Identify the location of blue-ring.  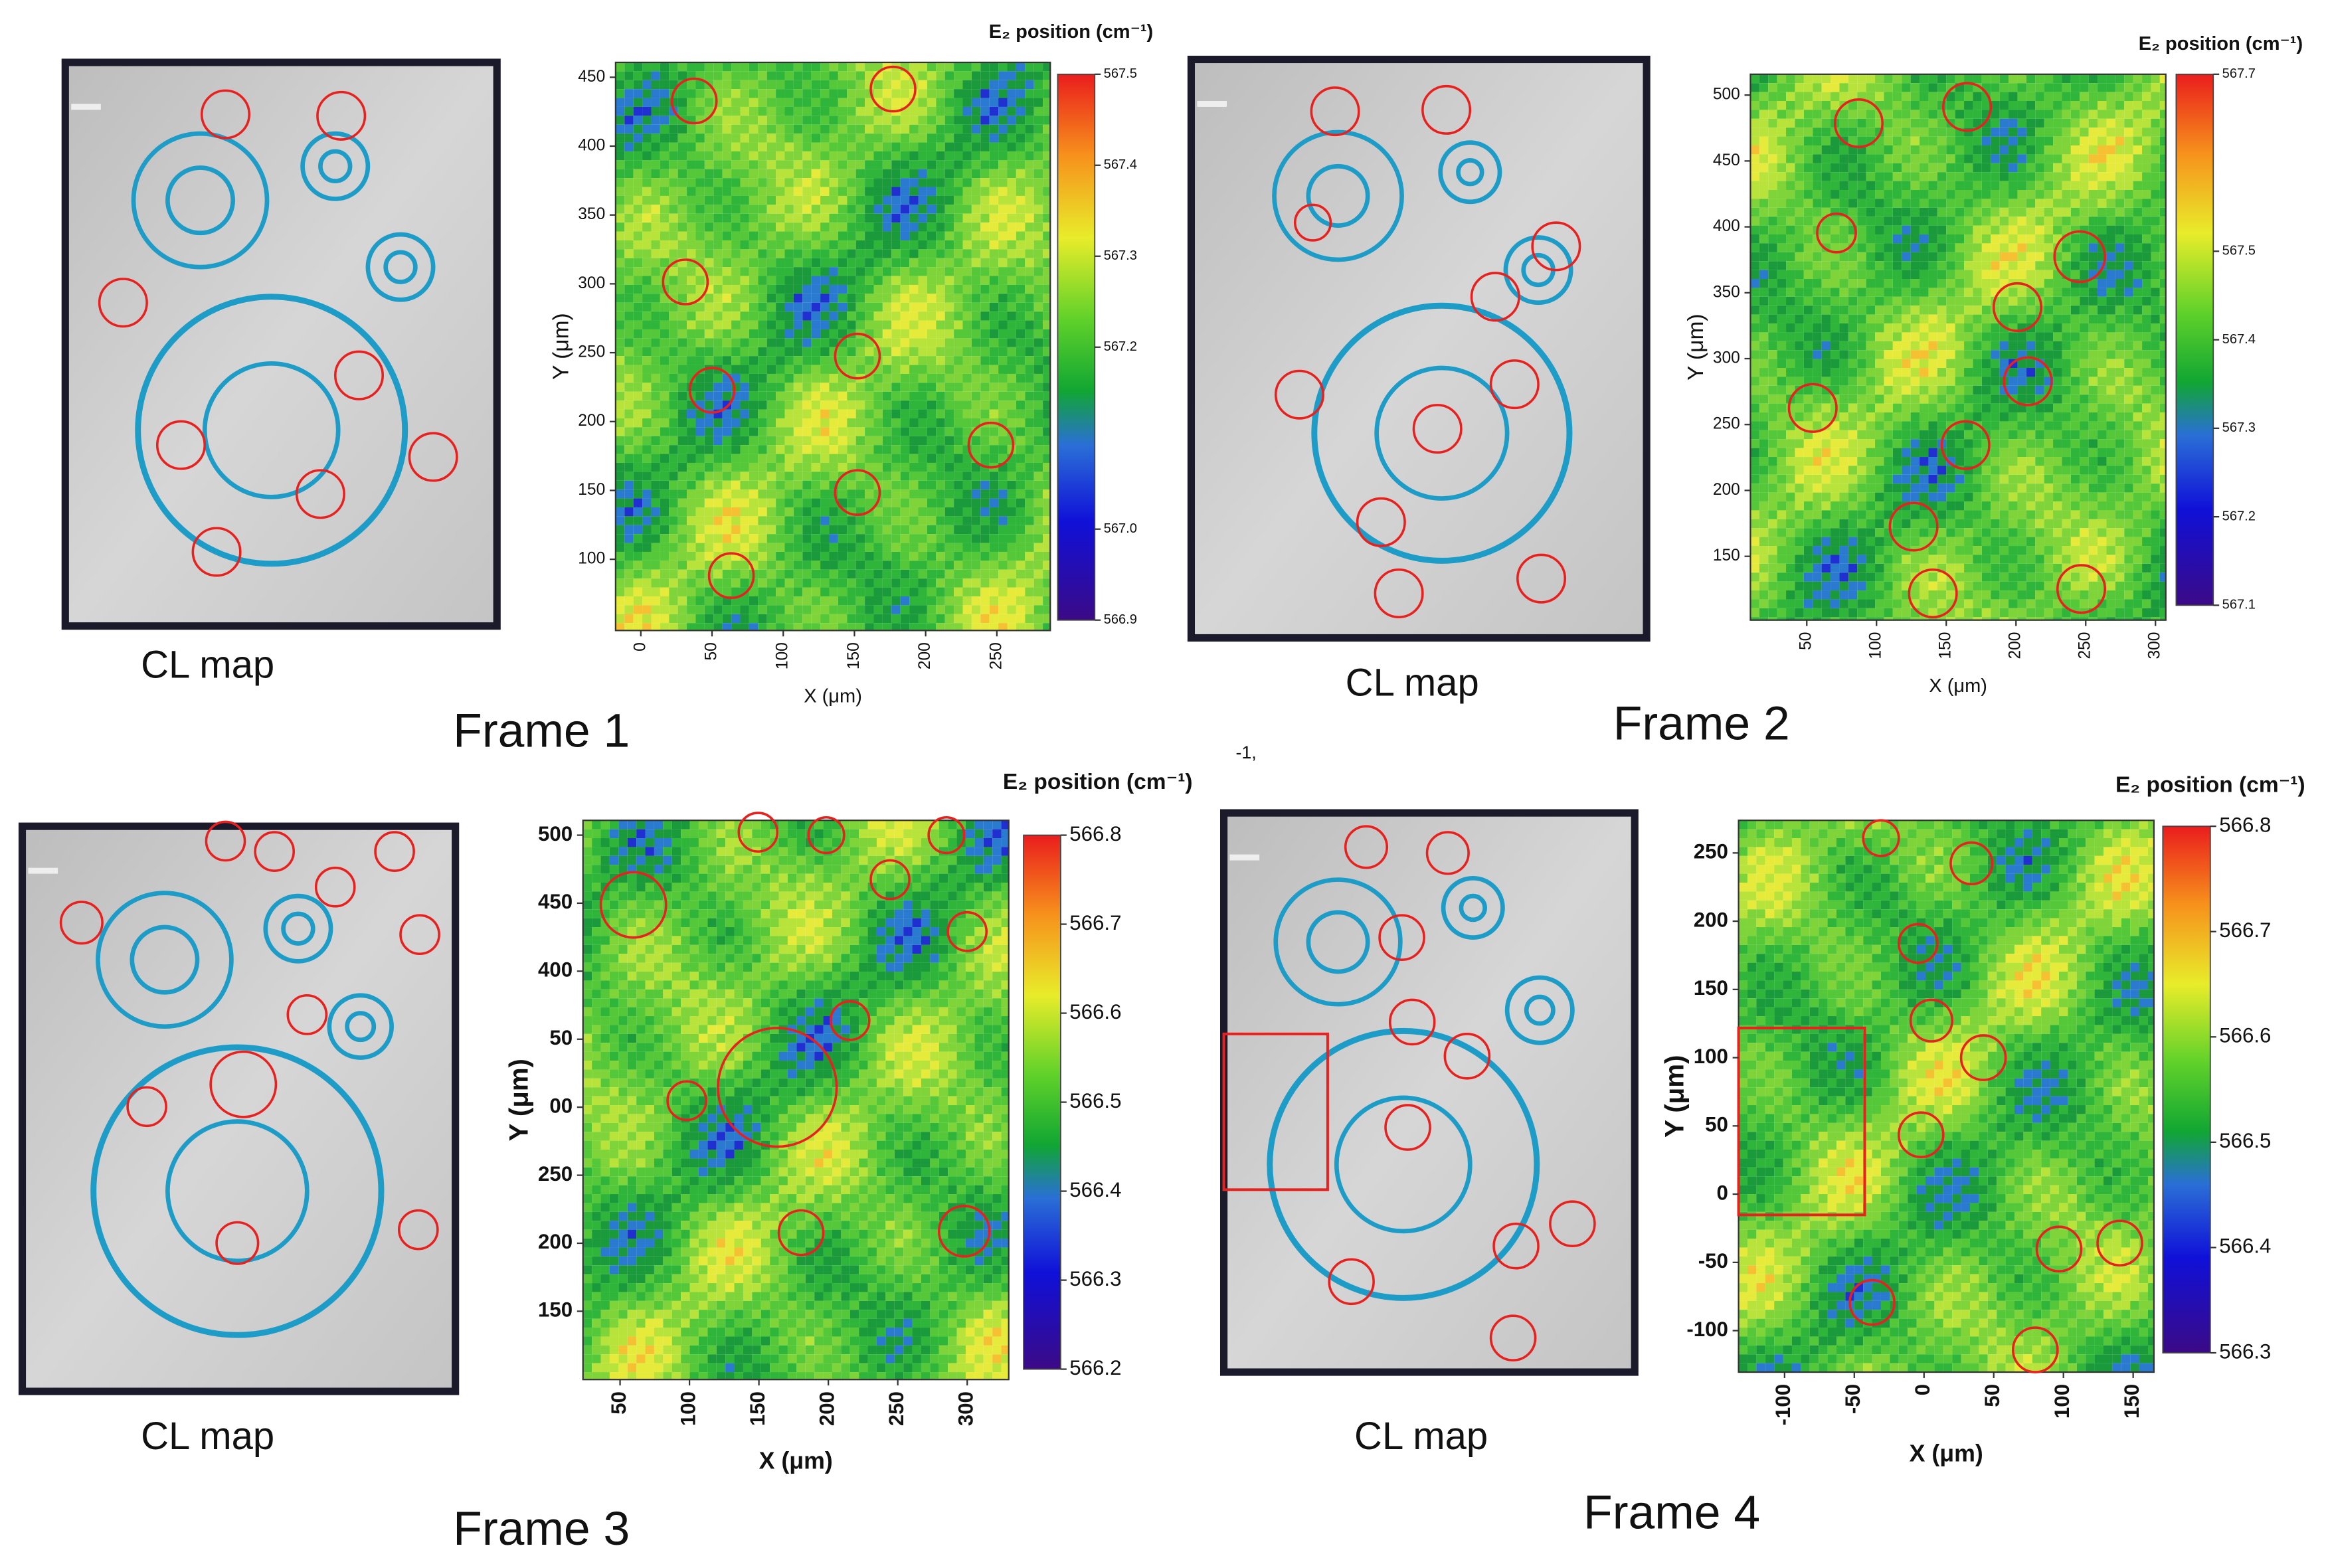
(1538, 270).